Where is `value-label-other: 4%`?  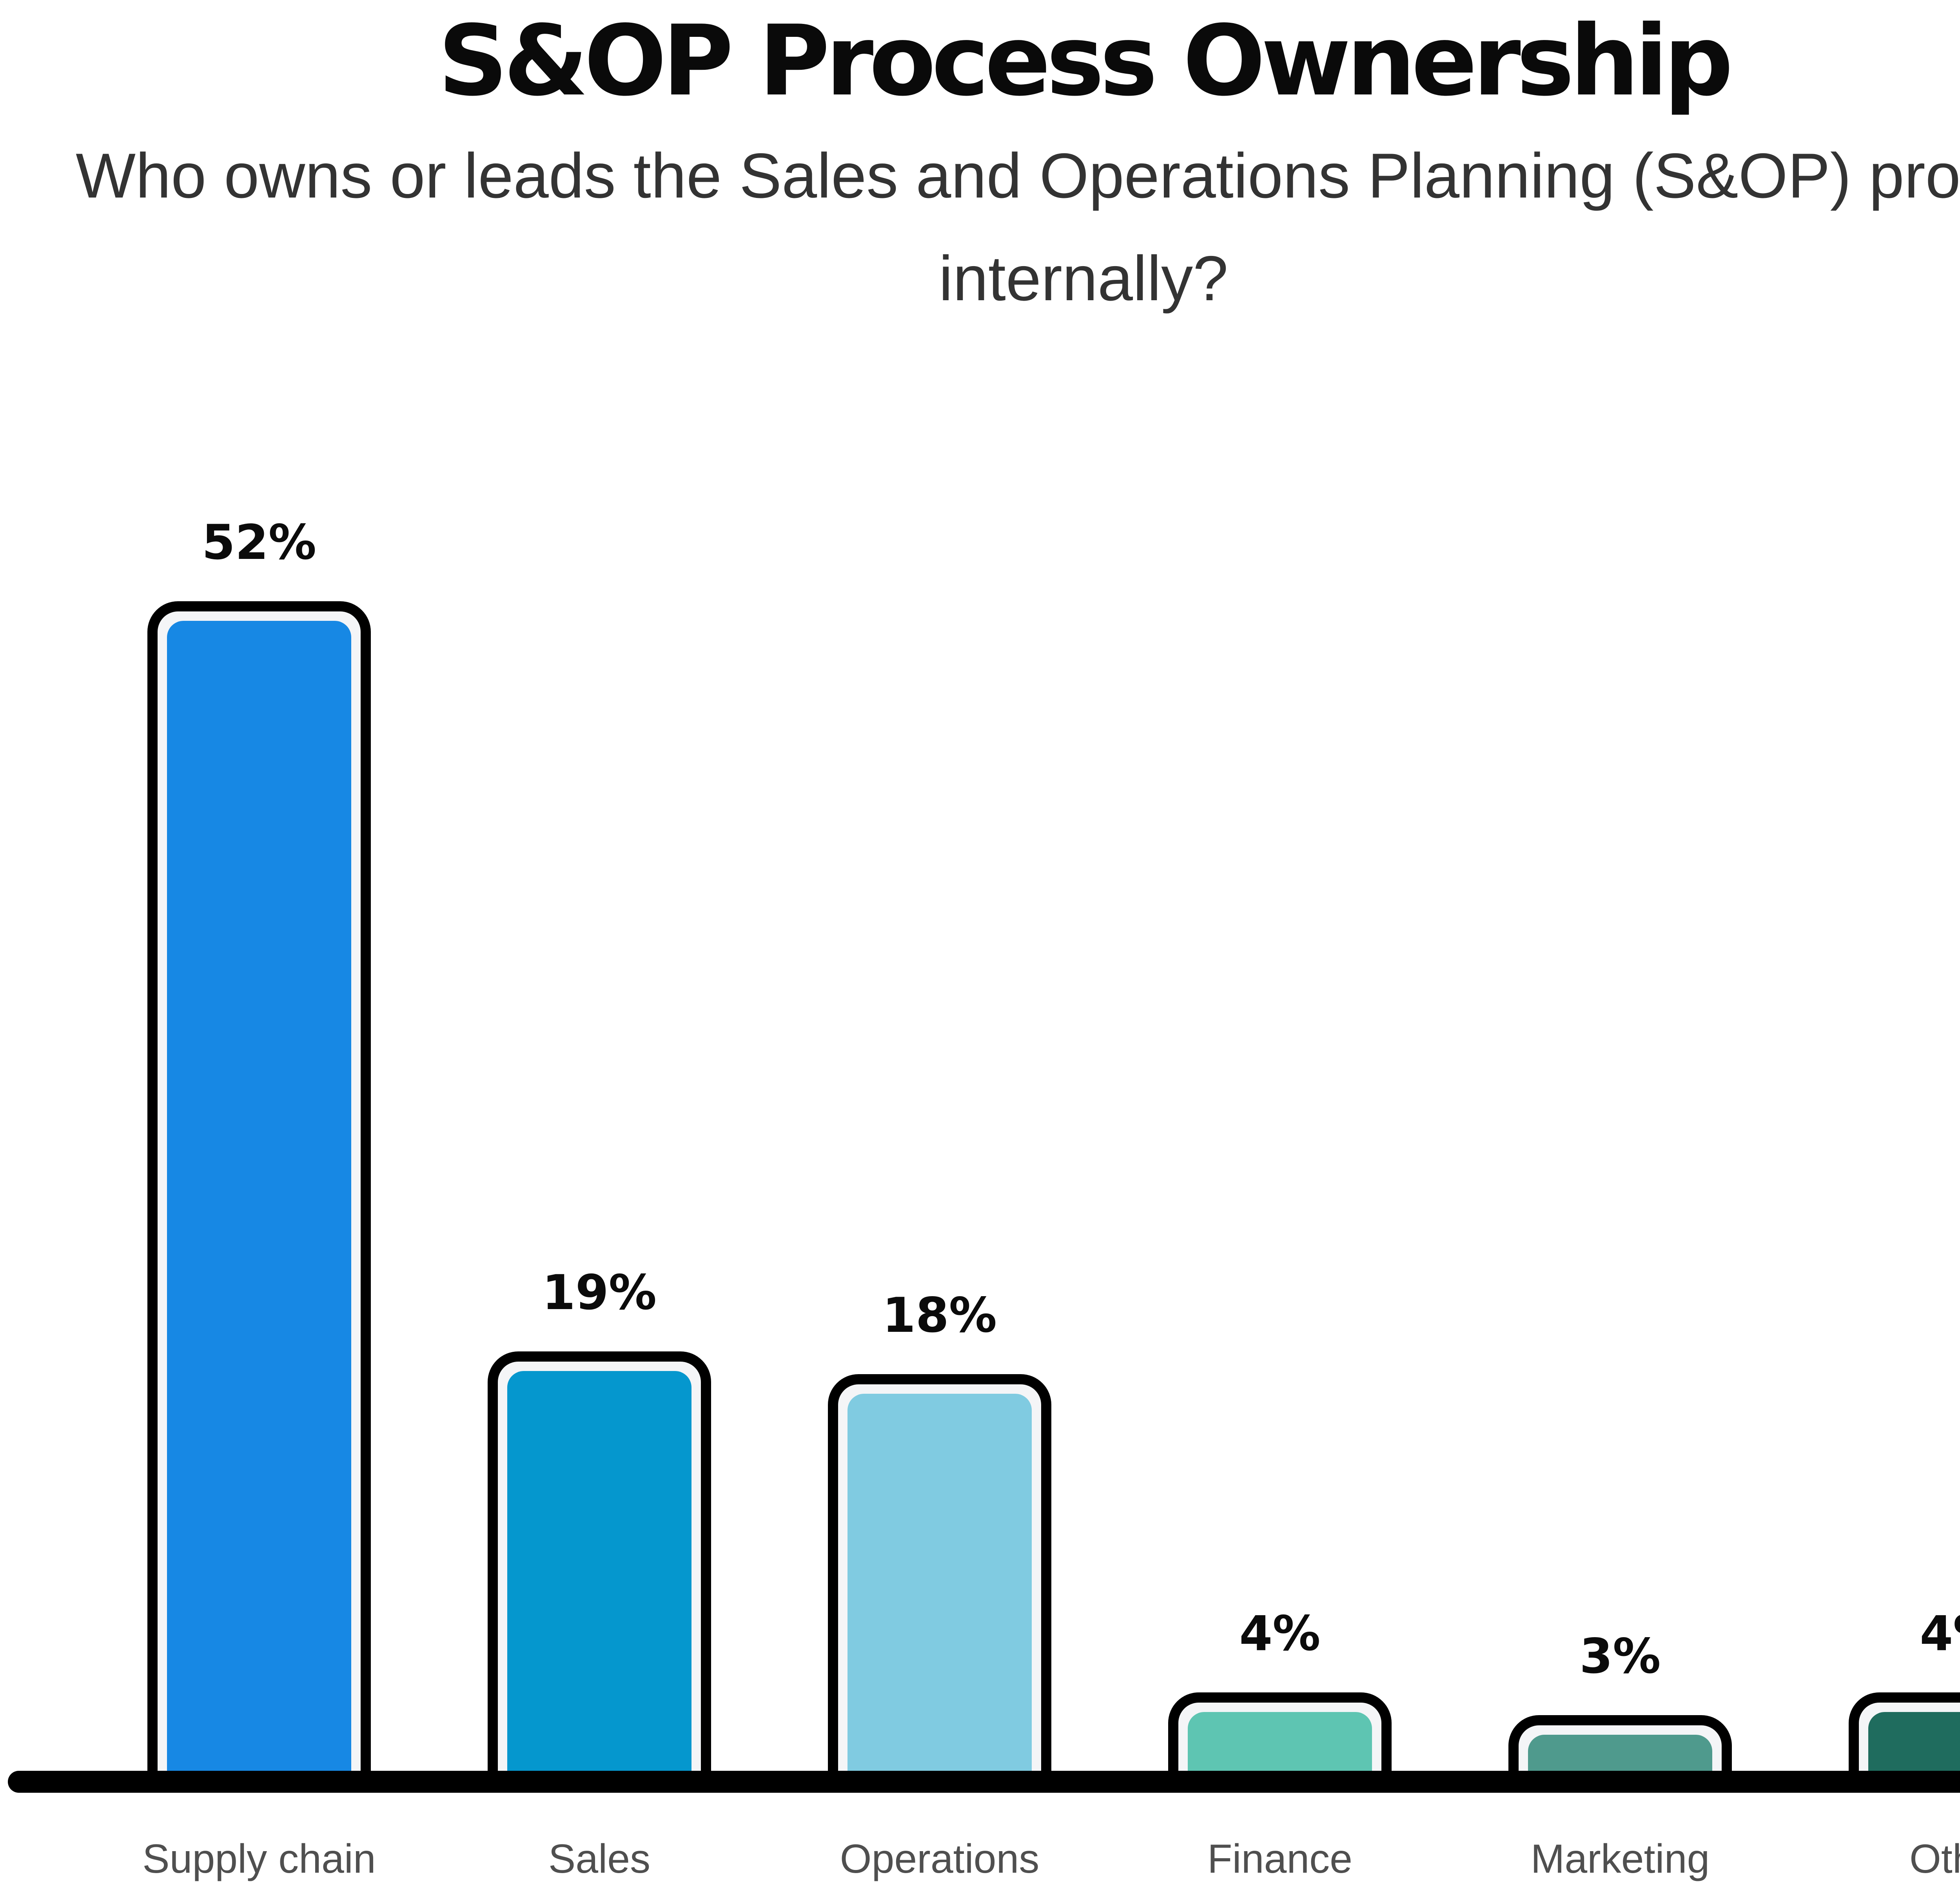
value-label-other: 4% is located at coordinates (1940, 1633).